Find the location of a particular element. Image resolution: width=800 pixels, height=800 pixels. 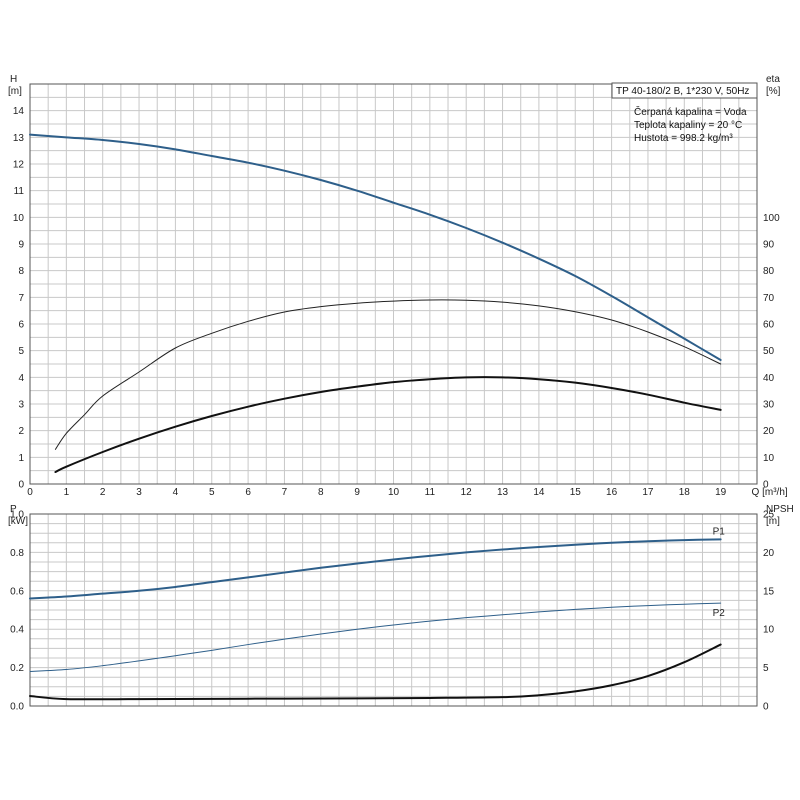

top-left-axis-unit: [m] is located at coordinates (15, 91).